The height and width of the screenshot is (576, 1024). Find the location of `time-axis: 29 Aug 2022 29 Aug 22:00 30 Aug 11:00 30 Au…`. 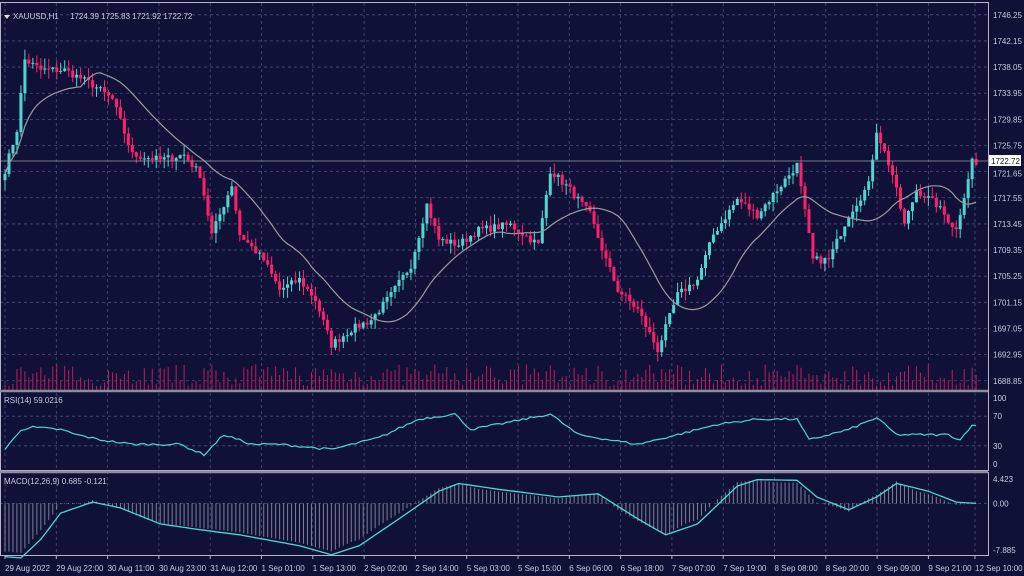

time-axis: 29 Aug 2022 29 Aug 22:00 30 Aug 11:00 30 Au… is located at coordinates (513, 564).